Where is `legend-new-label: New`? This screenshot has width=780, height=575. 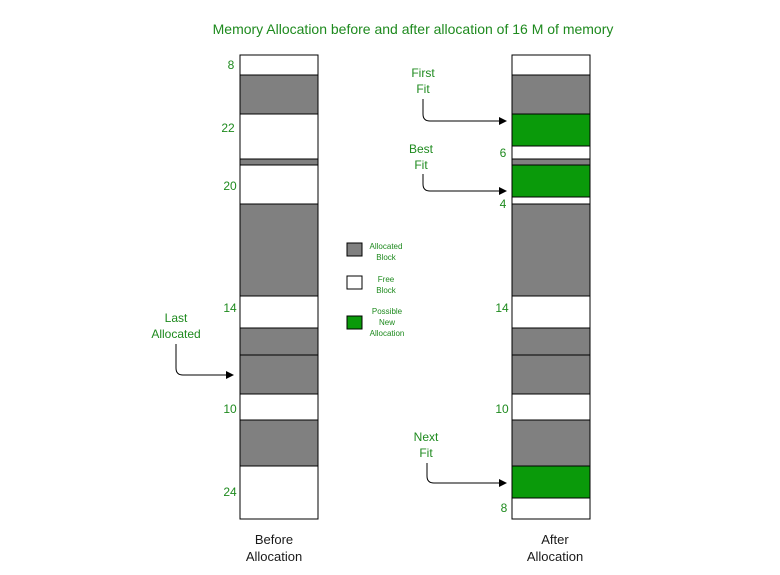 legend-new-label: New is located at coordinates (387, 322).